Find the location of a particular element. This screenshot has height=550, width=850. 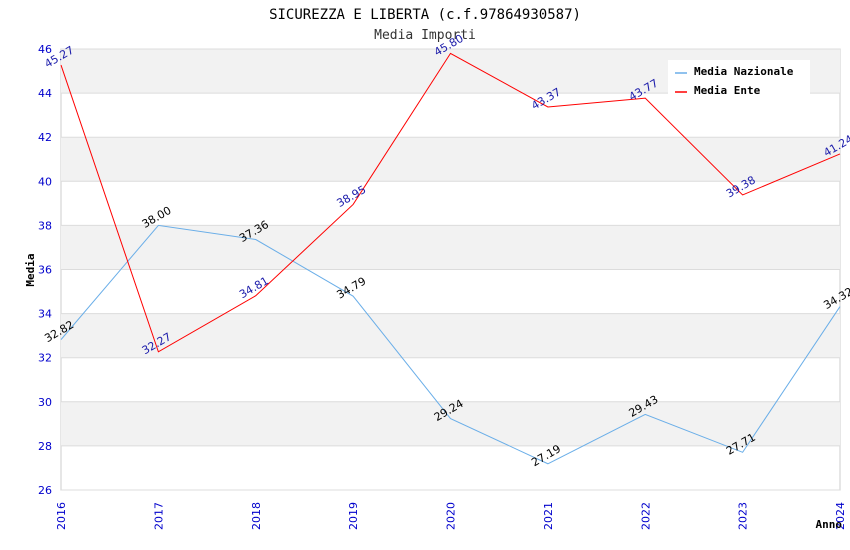

x-tick-label: 2022 is located at coordinates (645, 516).